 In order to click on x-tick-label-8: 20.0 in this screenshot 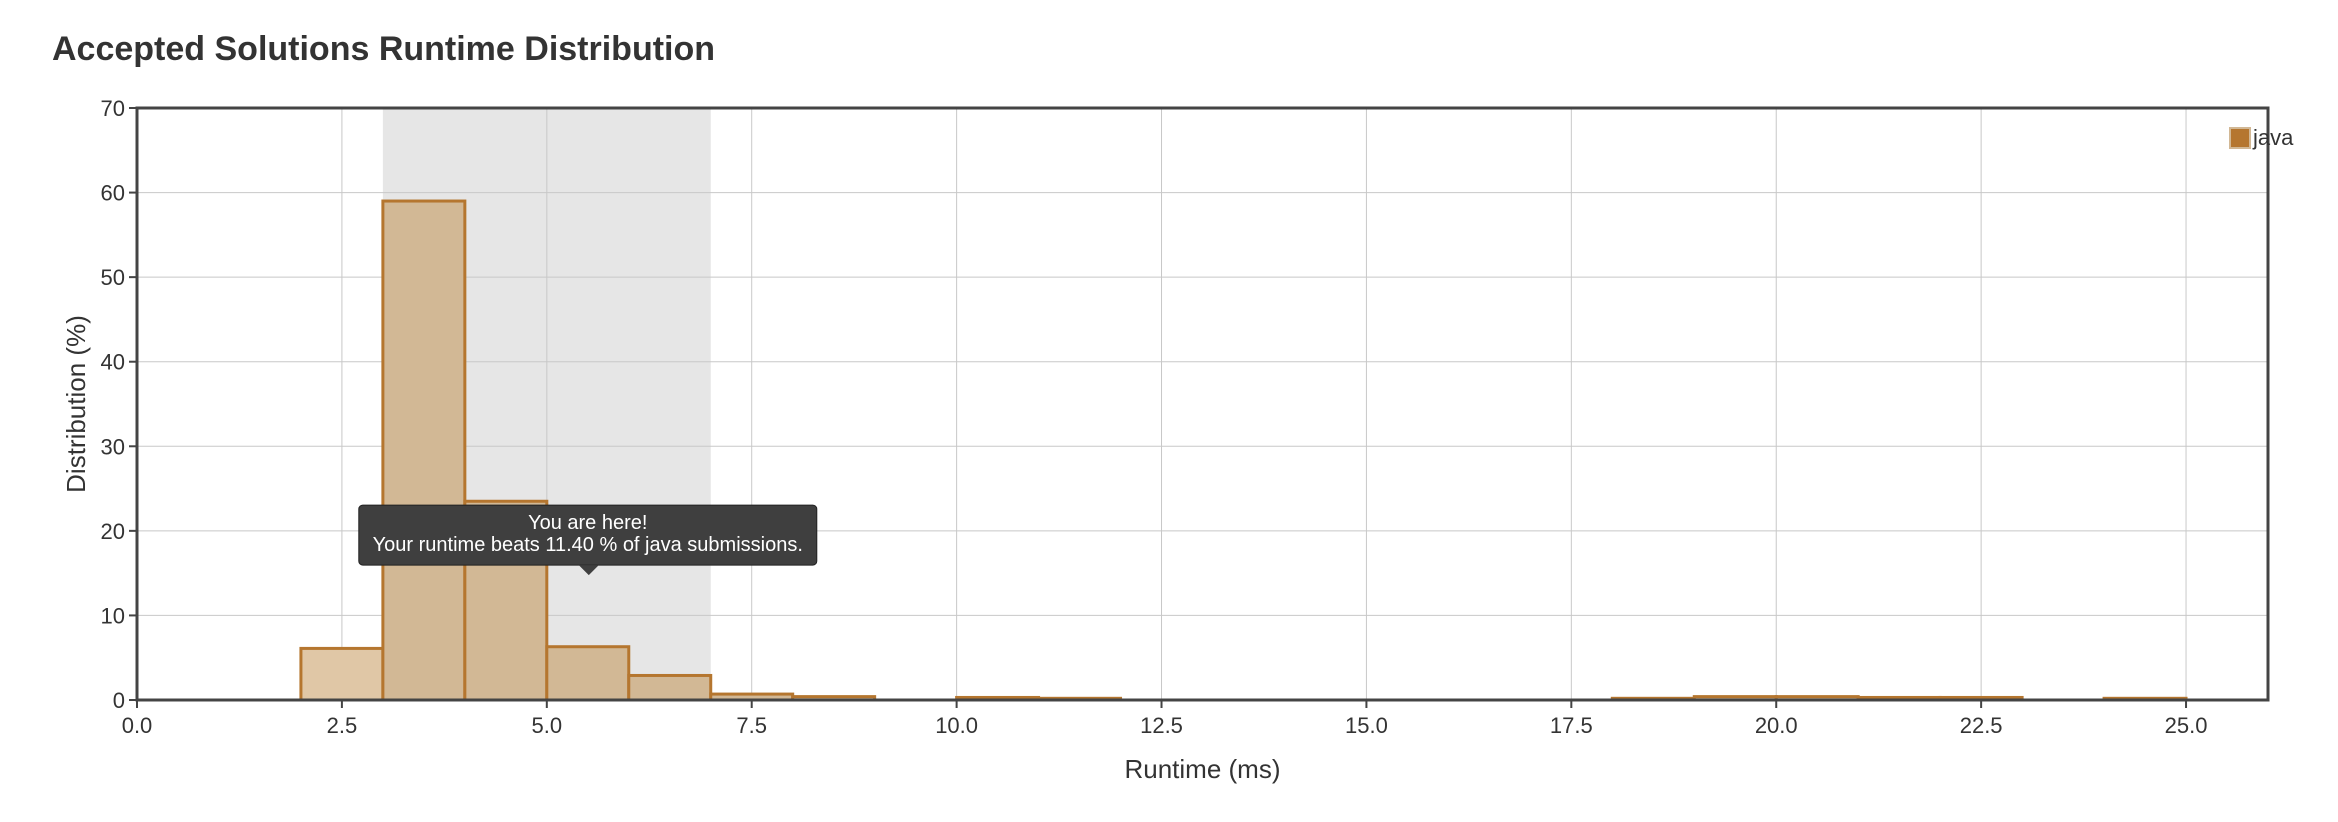, I will do `click(1776, 725)`.